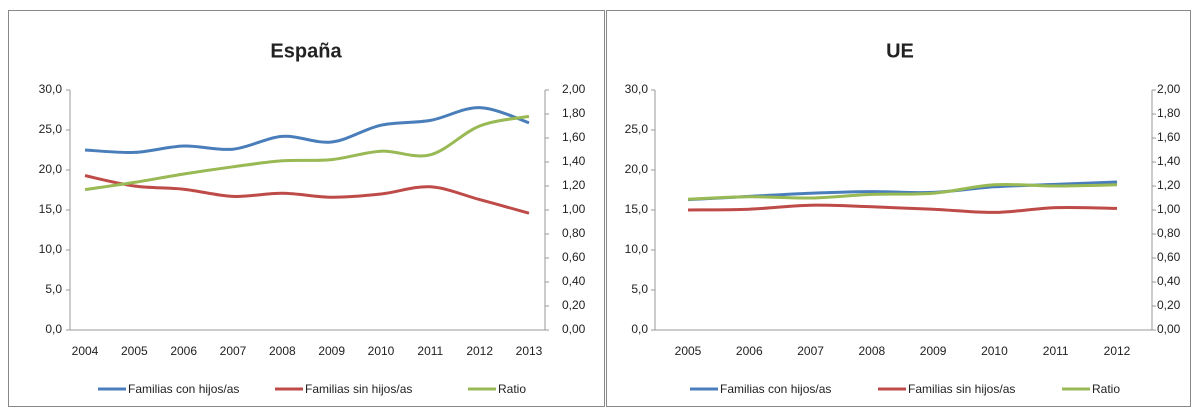 The height and width of the screenshot is (408, 1192). I want to click on chart-title: UE, so click(900, 51).